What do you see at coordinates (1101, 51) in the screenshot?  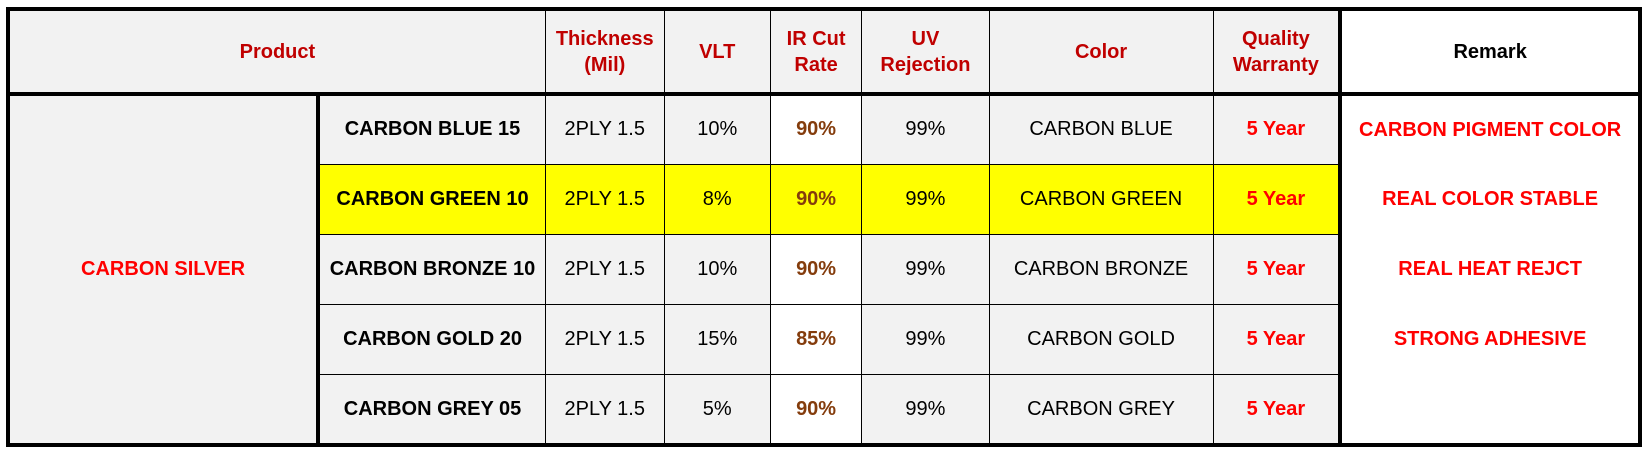 I see `header-color: Color` at bounding box center [1101, 51].